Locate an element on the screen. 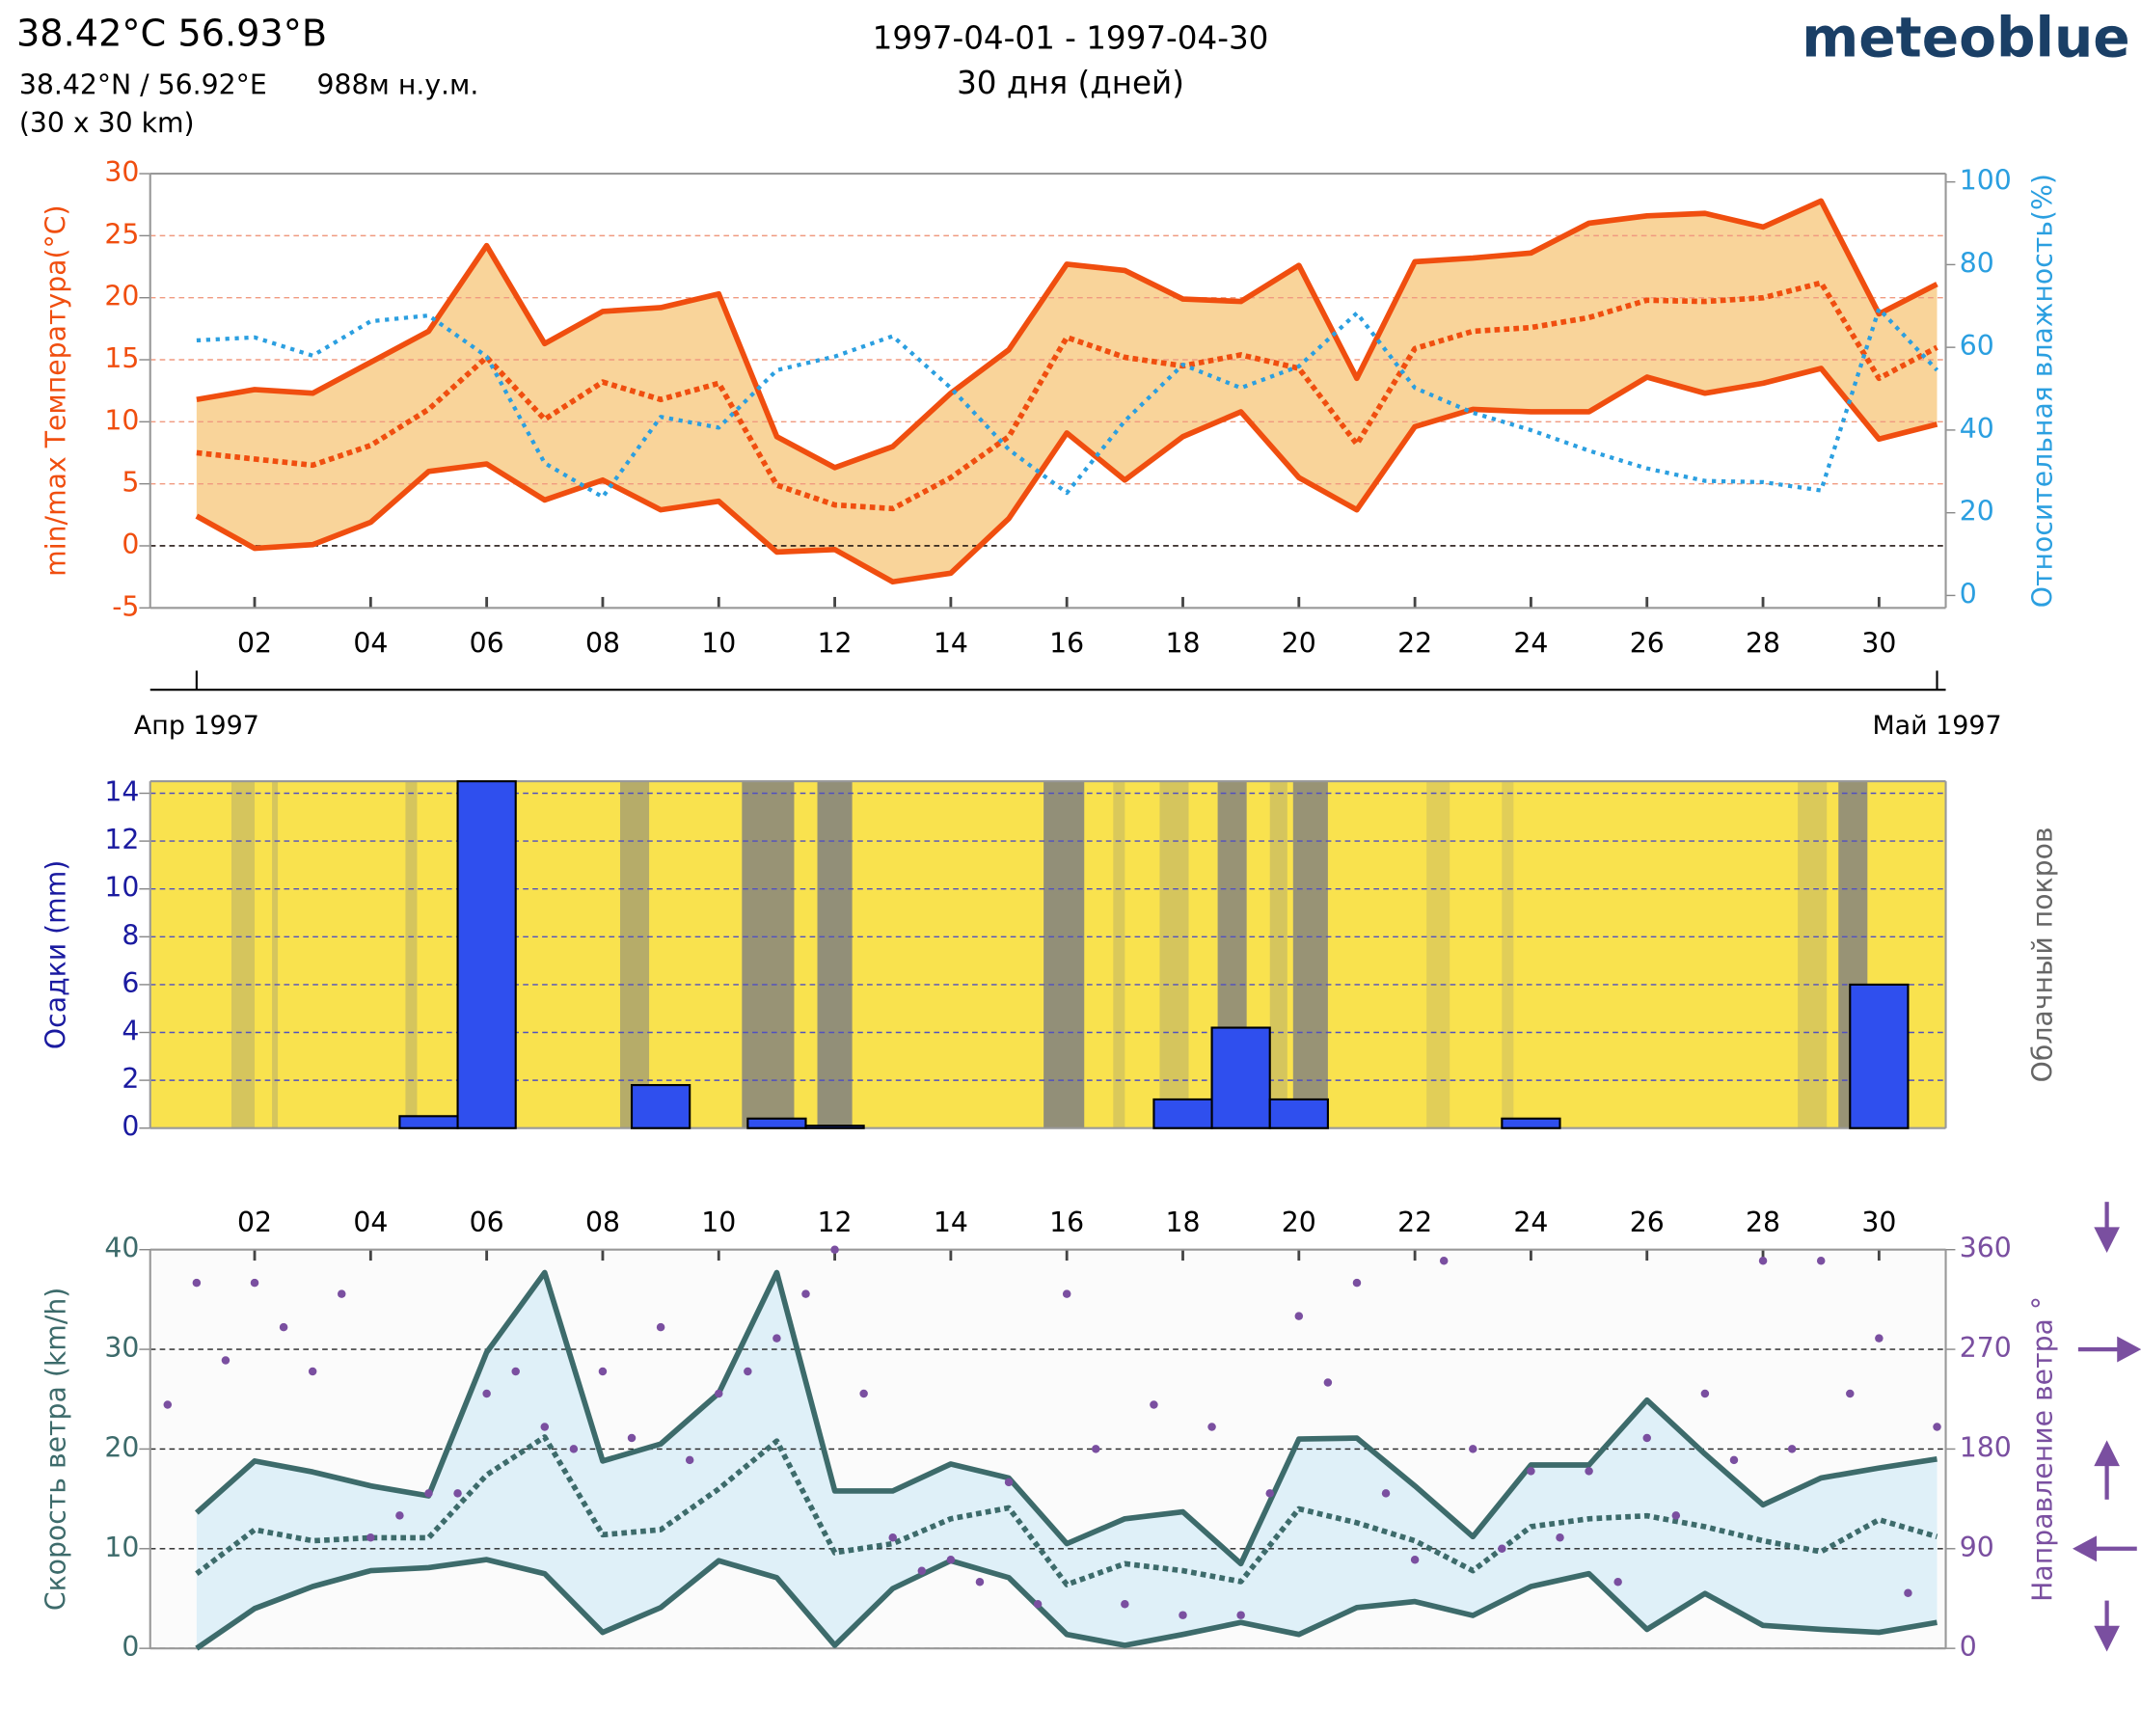 This screenshot has width=2141, height=1736. days: 30 дня (дней) is located at coordinates (1070, 83).